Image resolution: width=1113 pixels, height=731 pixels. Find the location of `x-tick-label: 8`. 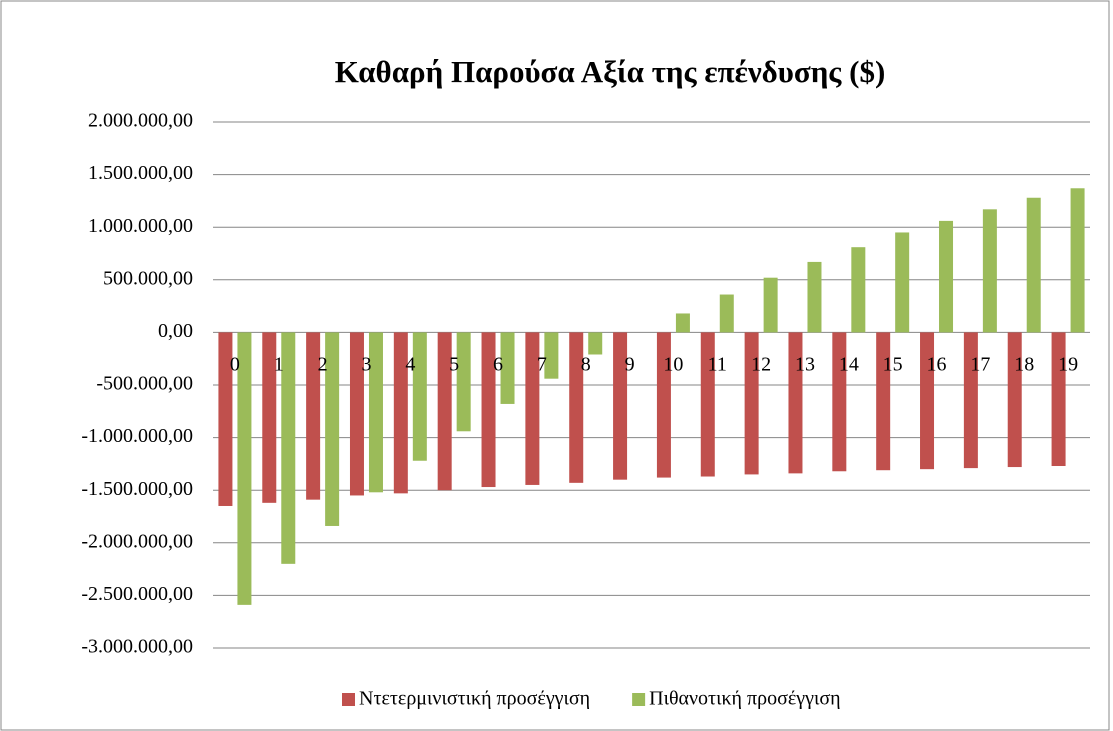

x-tick-label: 8 is located at coordinates (586, 365).